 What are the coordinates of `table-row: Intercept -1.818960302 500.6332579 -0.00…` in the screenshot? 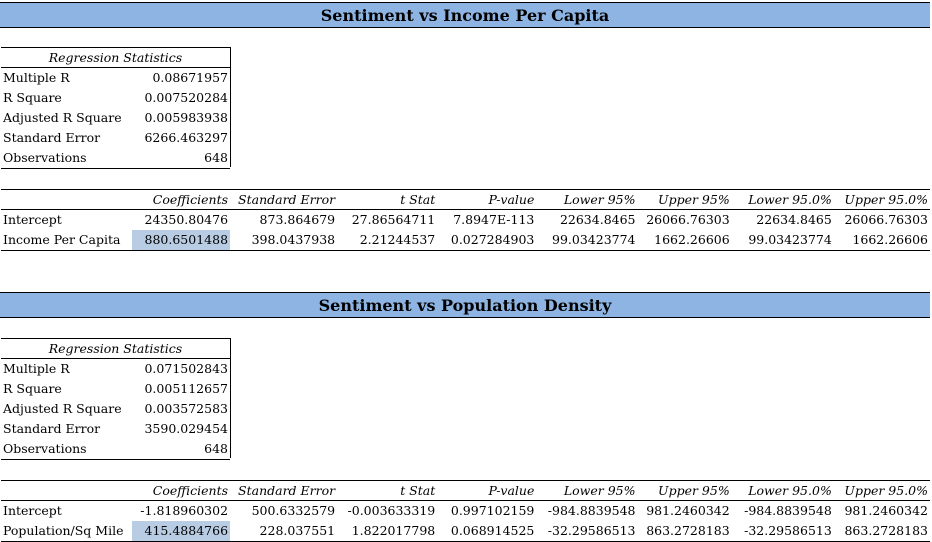 It's located at (465, 511).